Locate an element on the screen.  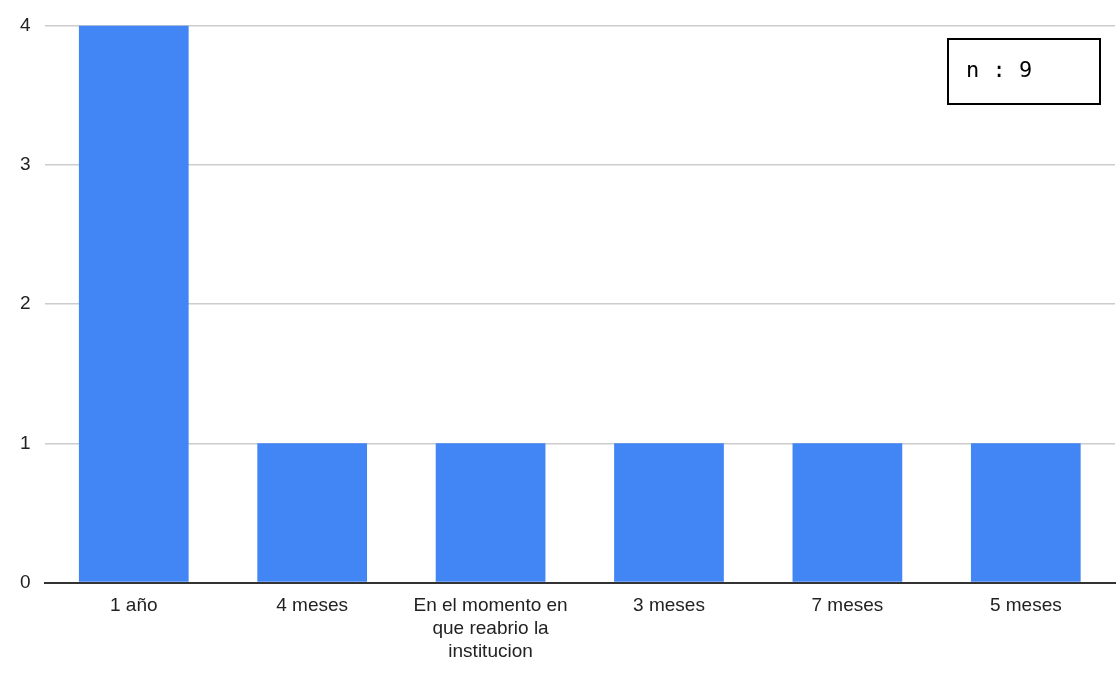
x-tick-label: 1 año is located at coordinates (134, 605).